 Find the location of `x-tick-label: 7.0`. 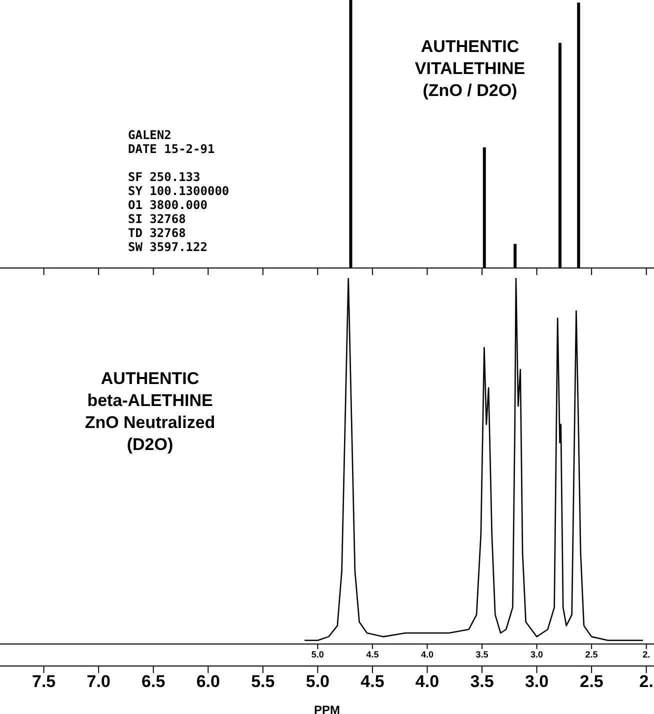

x-tick-label: 7.0 is located at coordinates (98, 682).